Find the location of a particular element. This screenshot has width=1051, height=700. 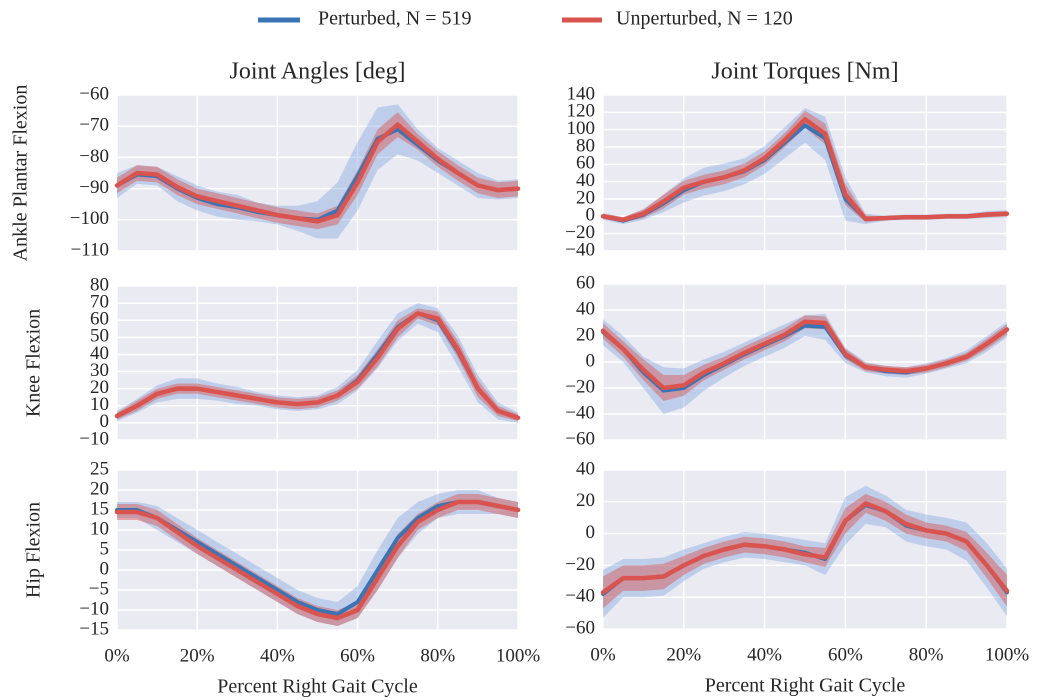

y-axis-label: Ankle Plantar Flexion is located at coordinates (21, 173).